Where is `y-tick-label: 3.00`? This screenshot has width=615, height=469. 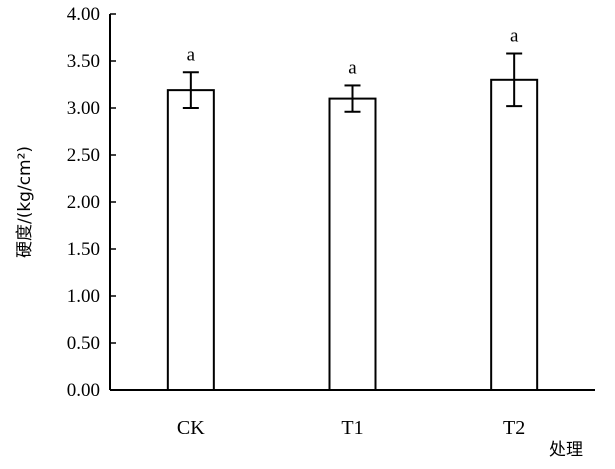
y-tick-label: 3.00 is located at coordinates (83, 108).